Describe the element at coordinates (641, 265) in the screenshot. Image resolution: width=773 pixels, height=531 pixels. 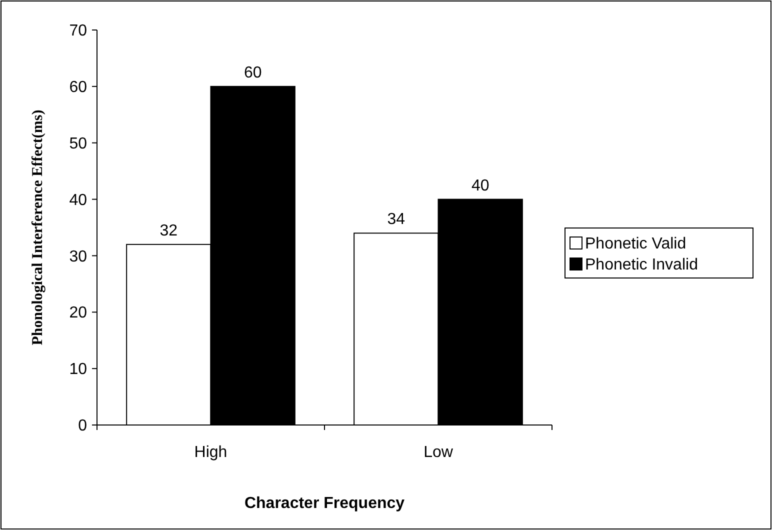
I see `legend-label: Phonetic Invalid` at that location.